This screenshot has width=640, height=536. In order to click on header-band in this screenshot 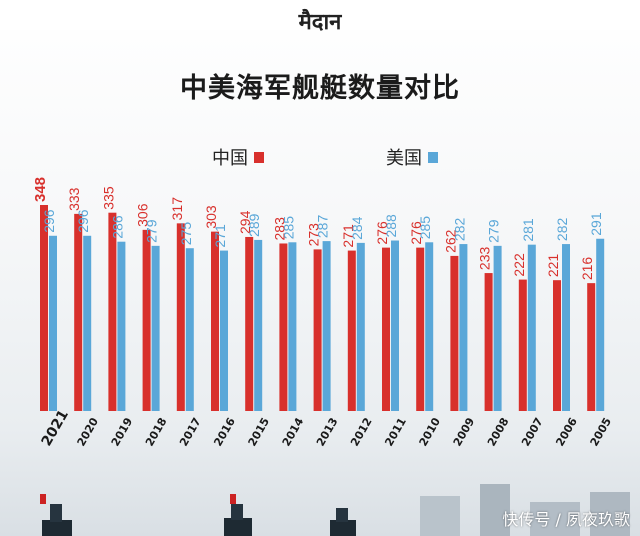, I will do `click(320, 15)`.